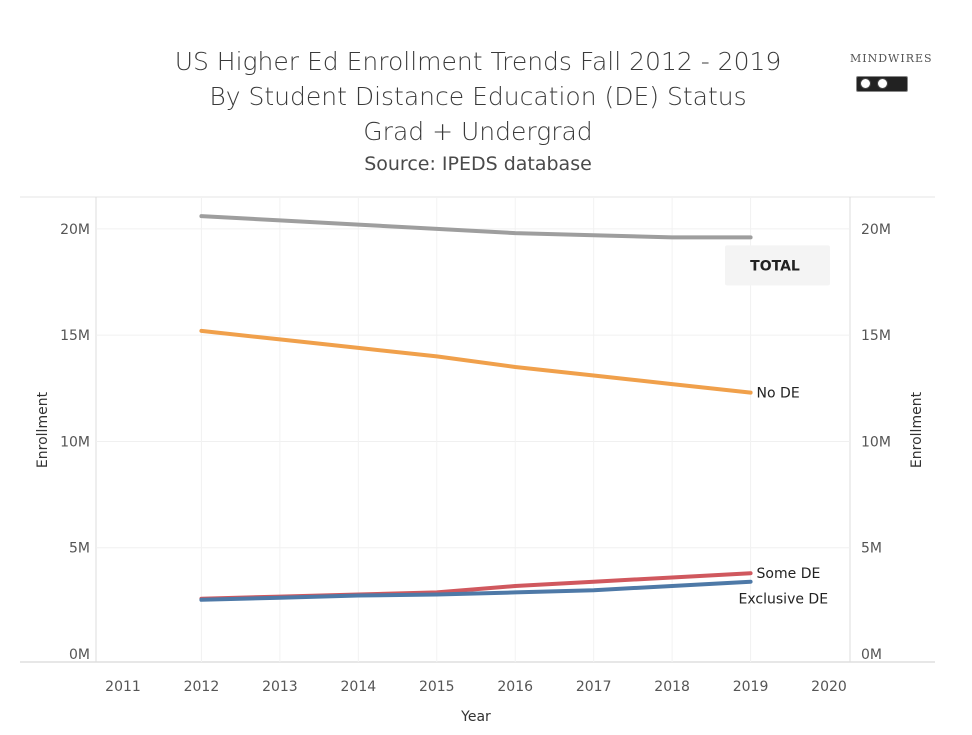 The height and width of the screenshot is (735, 972). What do you see at coordinates (871, 655) in the screenshot?
I see `y-tick-label-right: 0M` at bounding box center [871, 655].